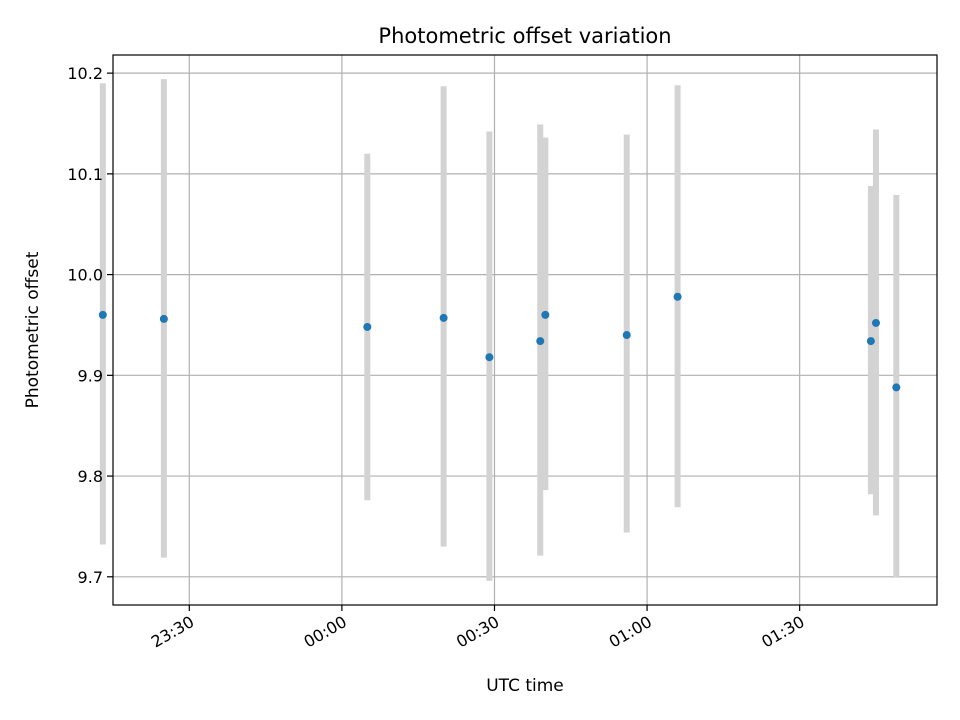  Describe the element at coordinates (90, 476) in the screenshot. I see `y-tick-label: 9.8` at that location.